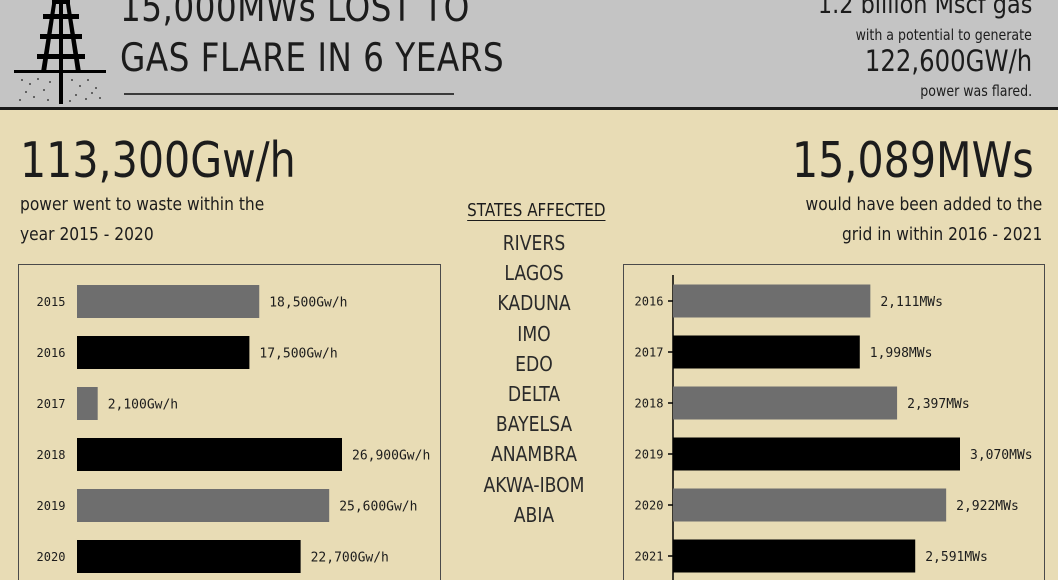 This screenshot has width=1058, height=580. I want to click on bar-2015, so click(168, 301).